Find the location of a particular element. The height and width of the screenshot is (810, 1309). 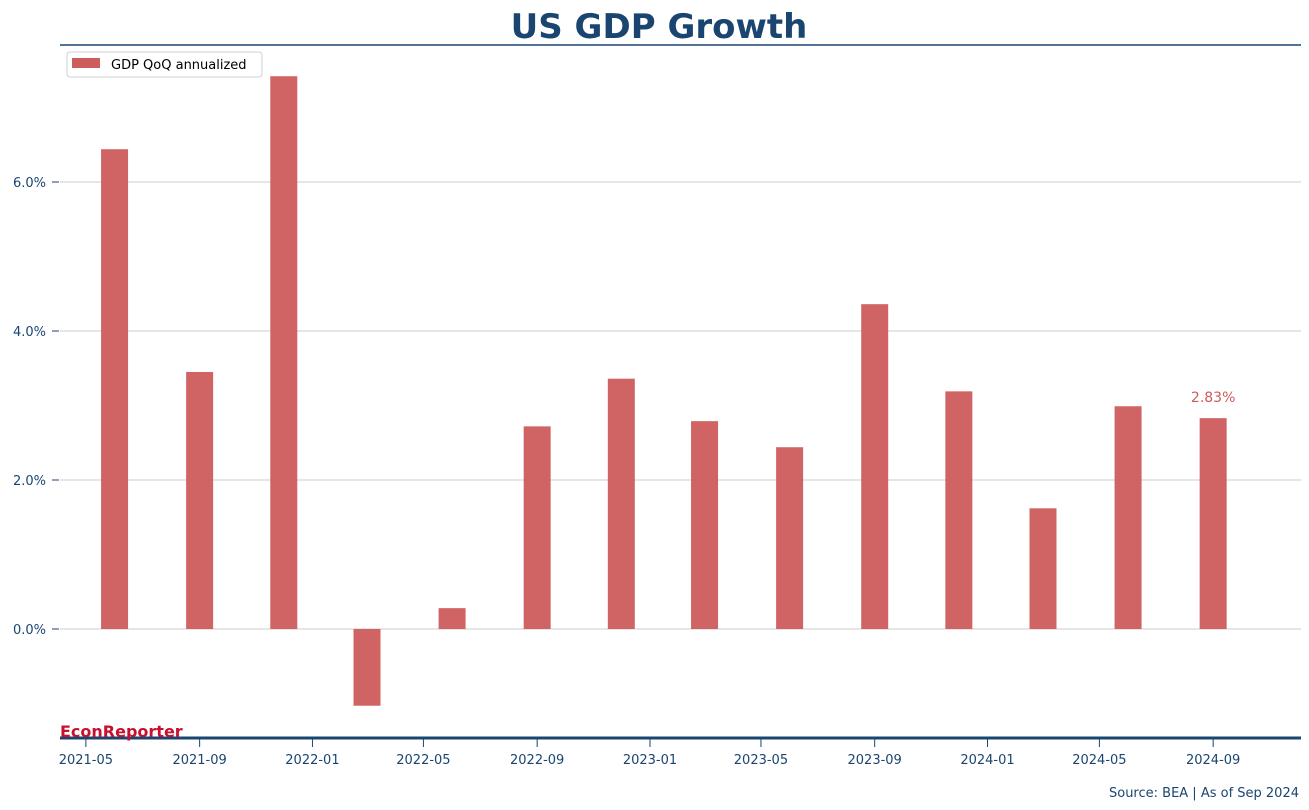

legend: GDP QoQ annualized is located at coordinates (164, 64).